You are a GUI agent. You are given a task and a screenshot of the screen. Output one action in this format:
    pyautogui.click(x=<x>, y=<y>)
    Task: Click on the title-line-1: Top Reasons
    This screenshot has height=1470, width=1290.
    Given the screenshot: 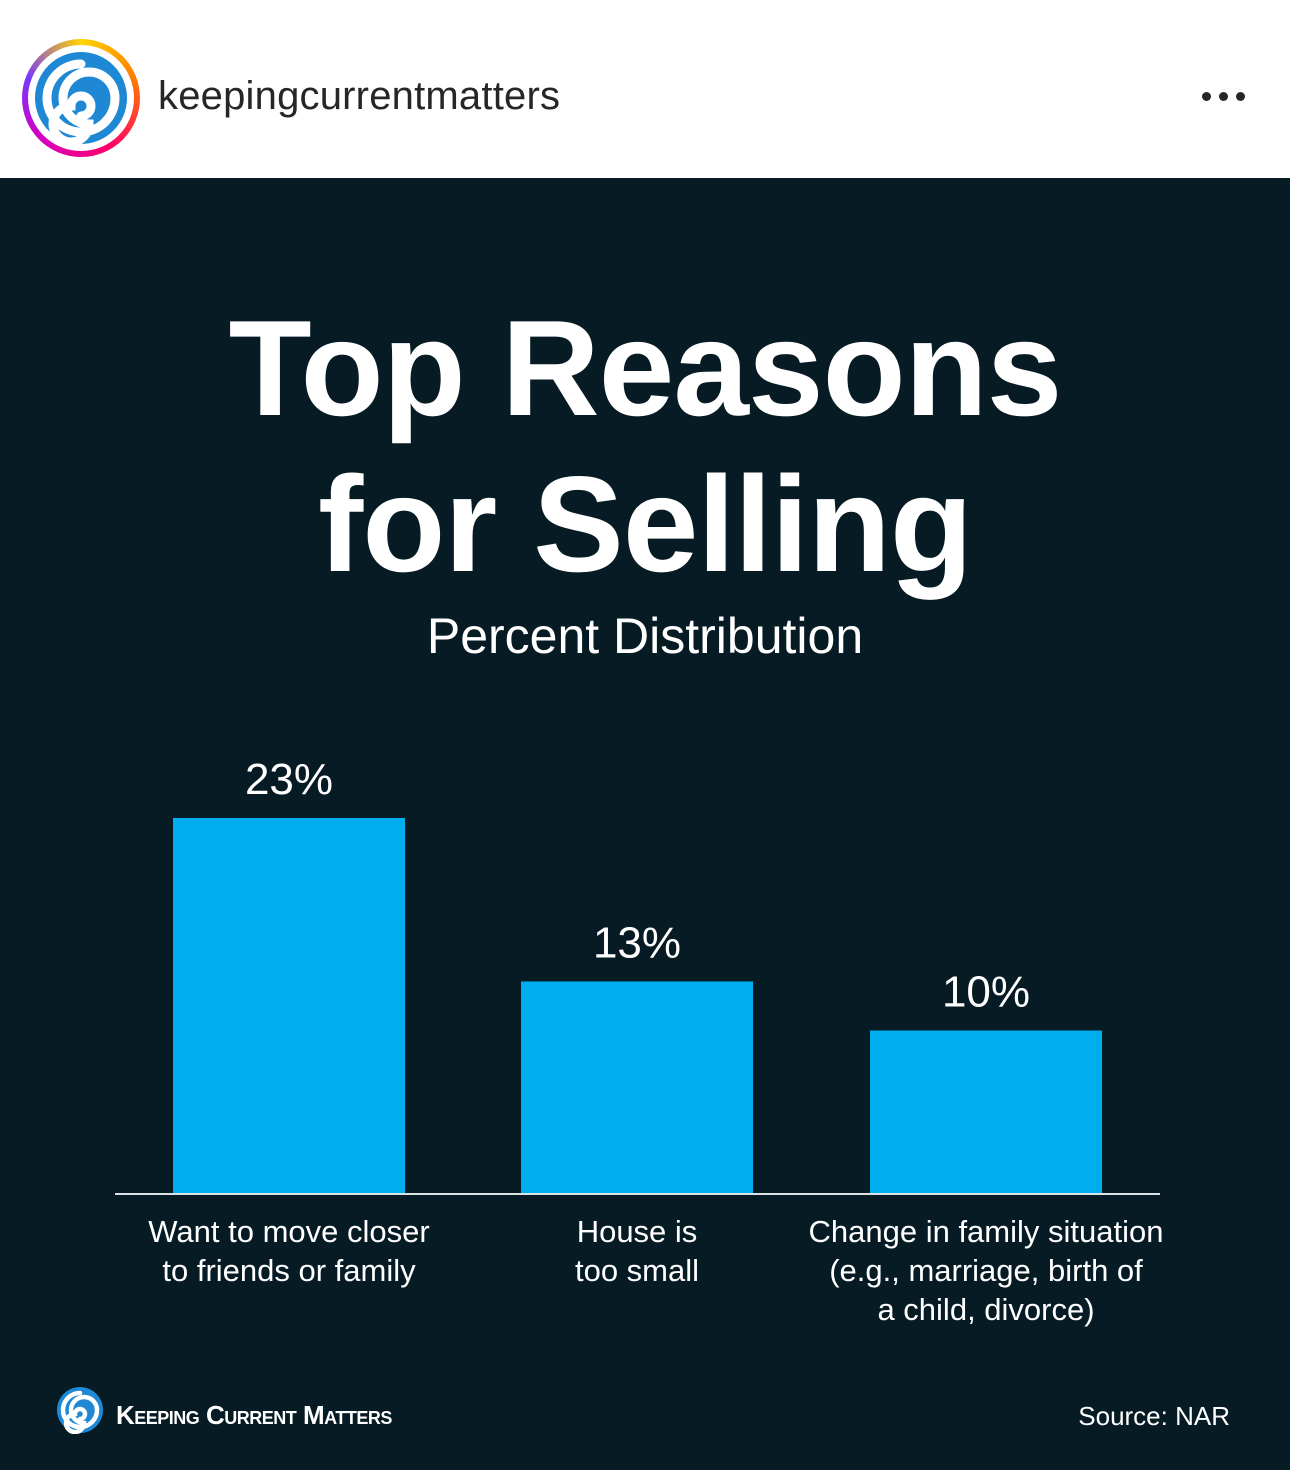 What is the action you would take?
    pyautogui.click(x=645, y=368)
    